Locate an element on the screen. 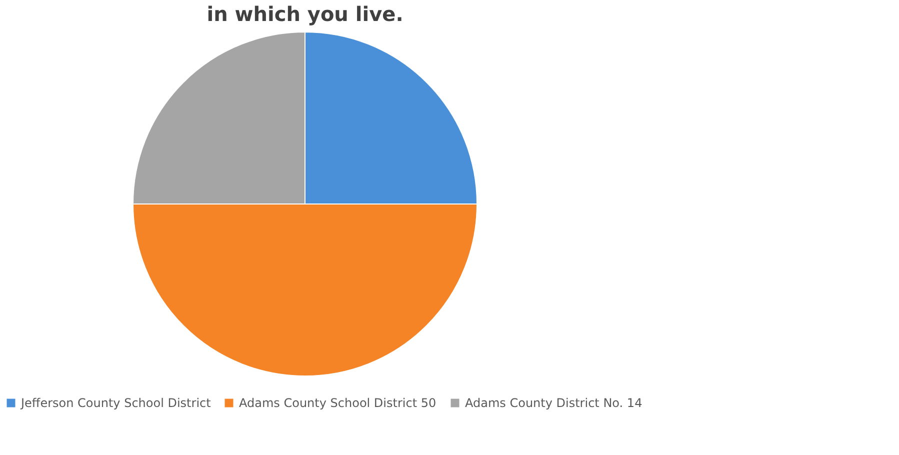 The height and width of the screenshot is (455, 899). legend-label: Adams County School District 50 is located at coordinates (337, 403).